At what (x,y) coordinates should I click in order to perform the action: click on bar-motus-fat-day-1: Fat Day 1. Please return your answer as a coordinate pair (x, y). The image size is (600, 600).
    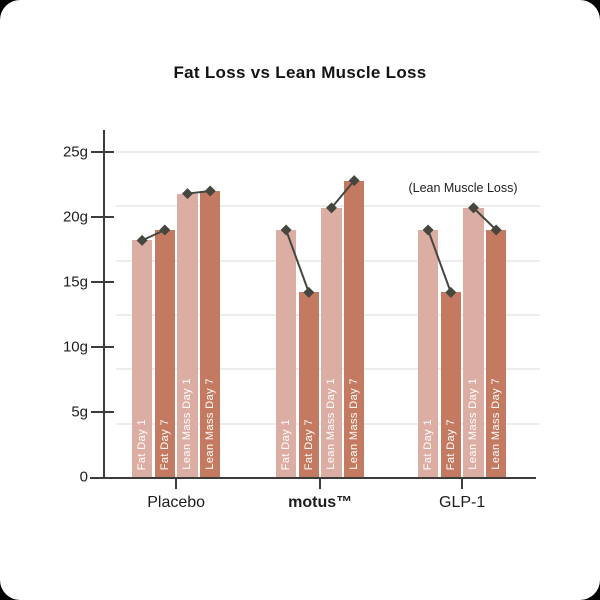
    Looking at the image, I should click on (286, 353).